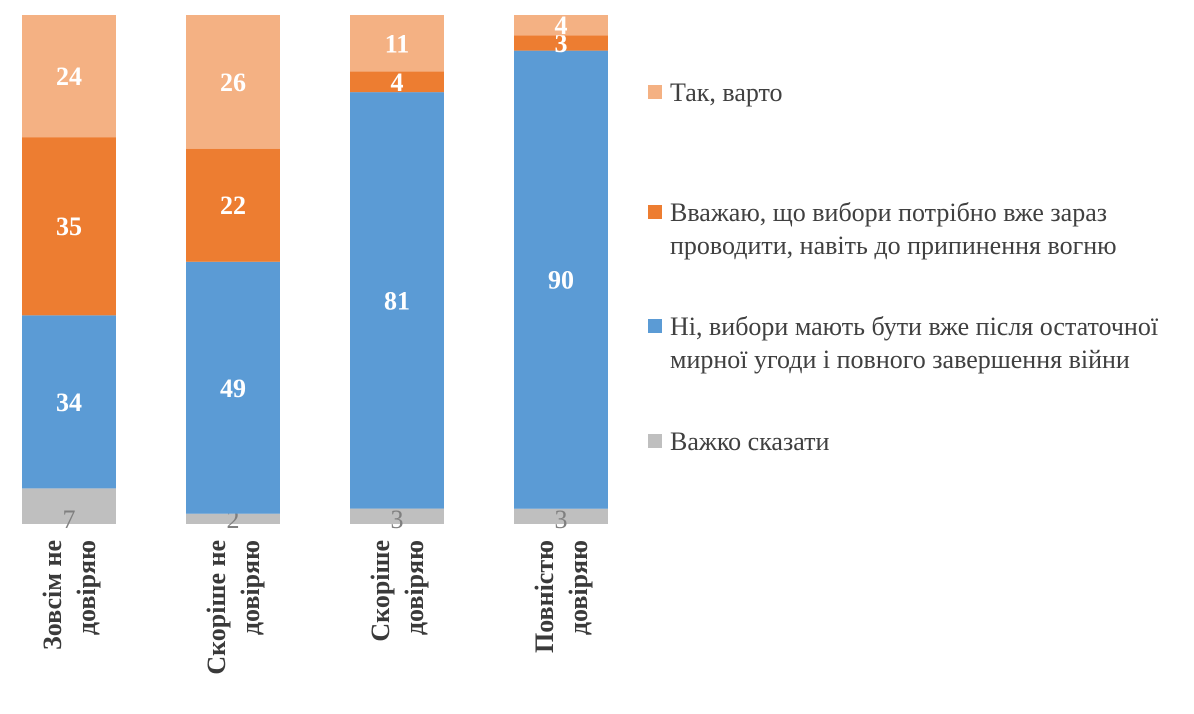 This screenshot has width=1194, height=714. What do you see at coordinates (69, 595) in the screenshot?
I see `category-label-1: Зовсім не довіряю` at bounding box center [69, 595].